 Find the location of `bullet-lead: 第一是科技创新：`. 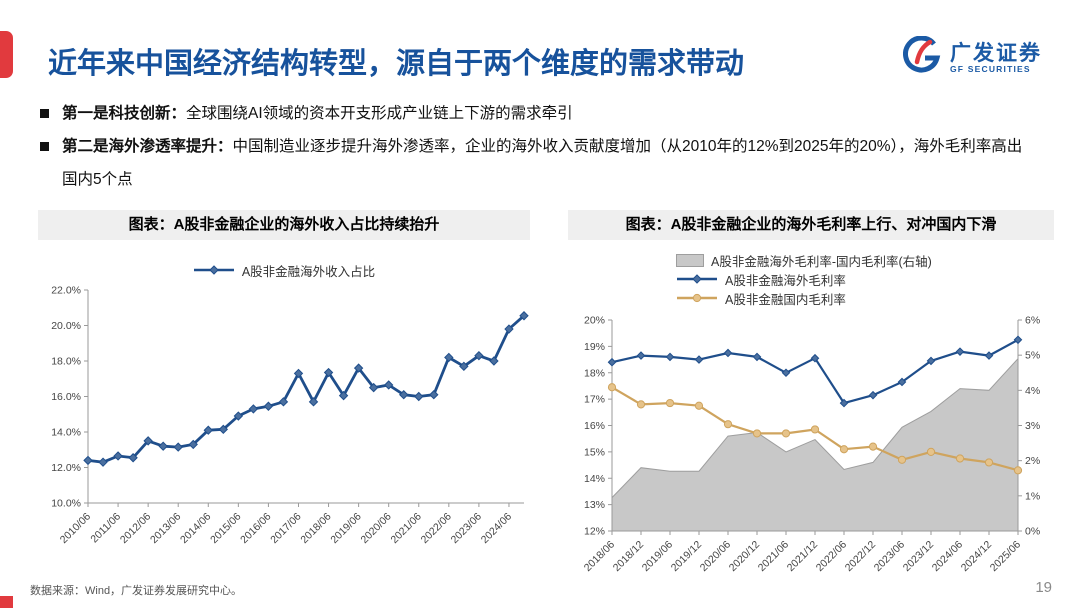

bullet-lead: 第一是科技创新： is located at coordinates (124, 113).